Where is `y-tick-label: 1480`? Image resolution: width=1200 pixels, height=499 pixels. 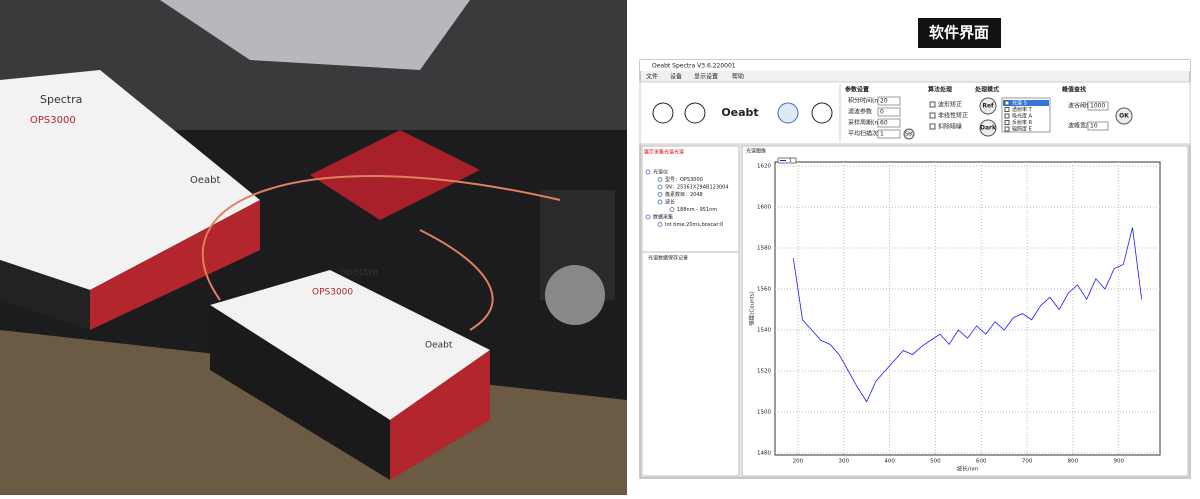 y-tick-label: 1480 is located at coordinates (764, 453).